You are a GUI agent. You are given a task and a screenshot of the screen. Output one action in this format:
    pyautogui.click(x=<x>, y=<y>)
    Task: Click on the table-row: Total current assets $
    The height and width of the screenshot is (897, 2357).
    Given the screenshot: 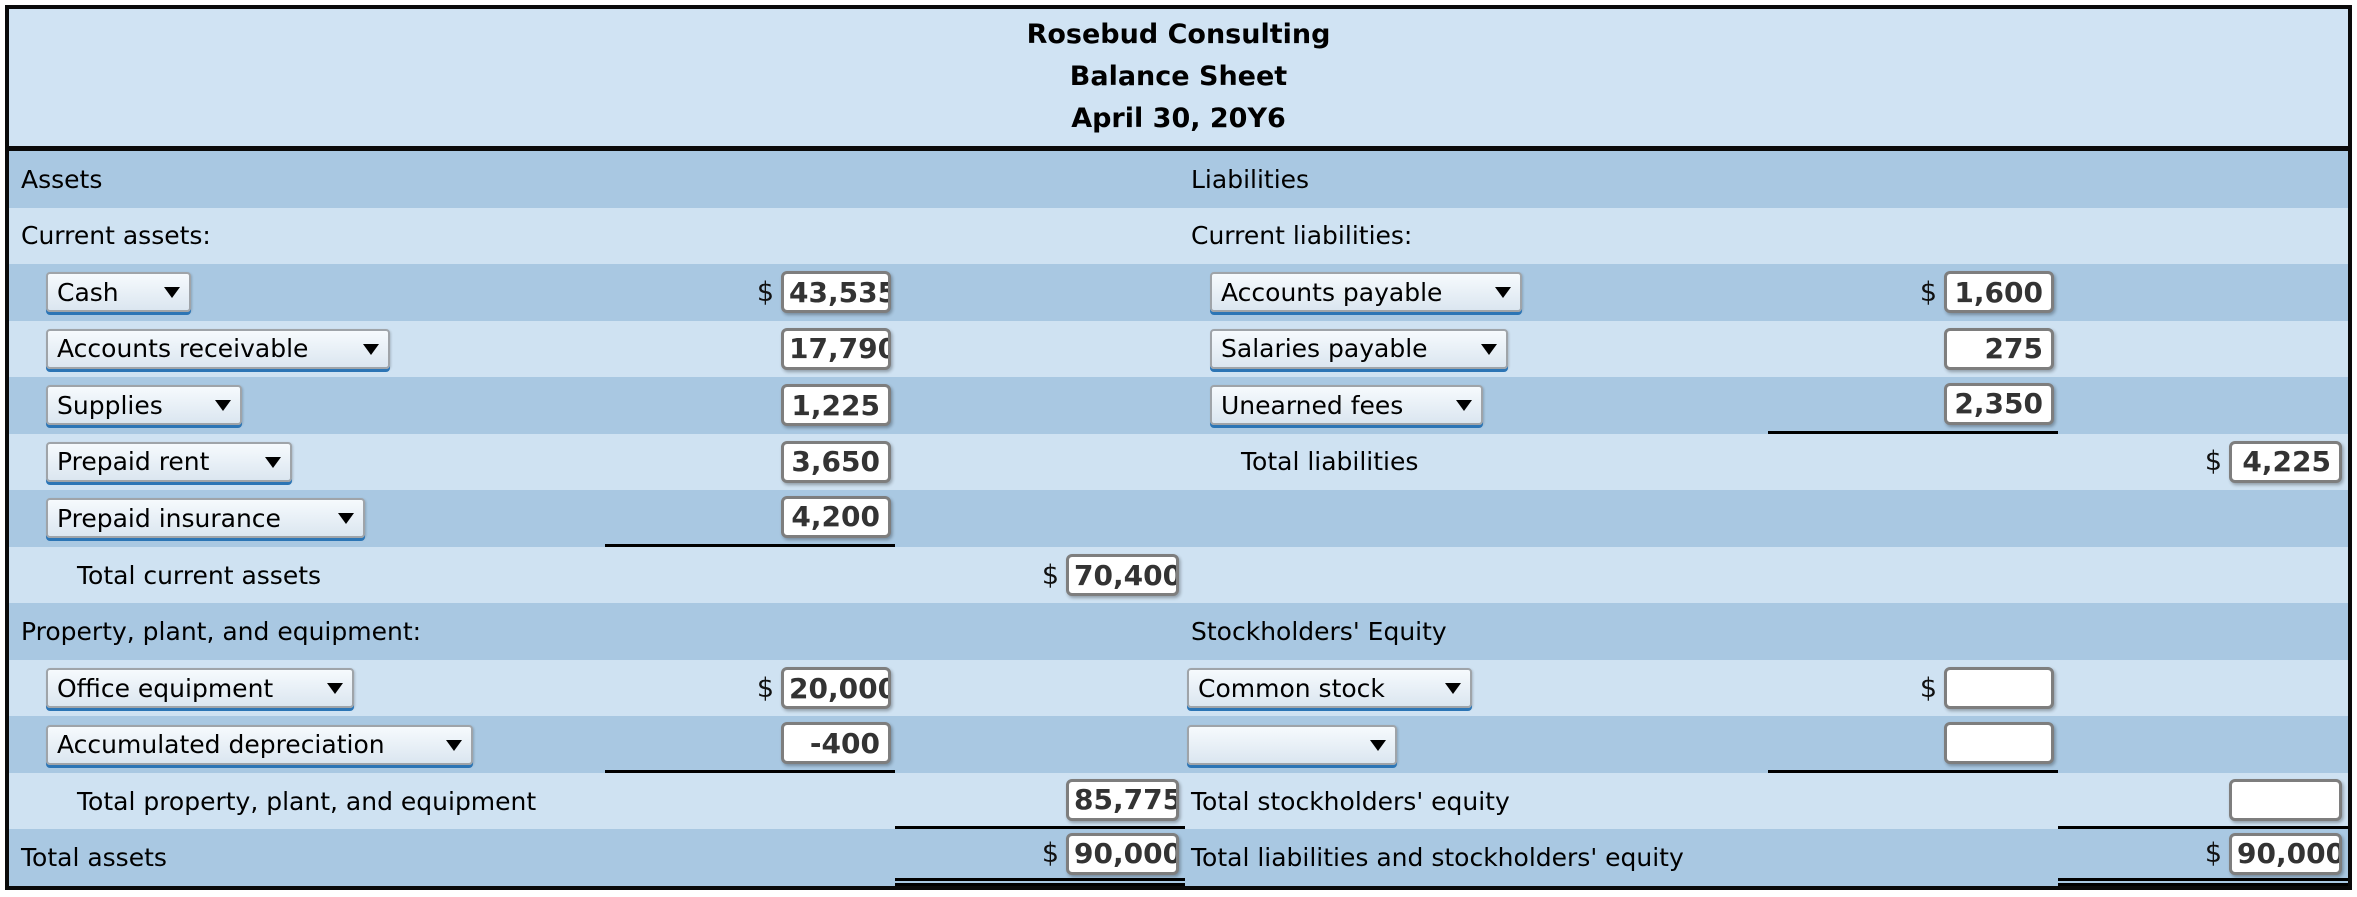 What is the action you would take?
    pyautogui.click(x=1178, y=575)
    